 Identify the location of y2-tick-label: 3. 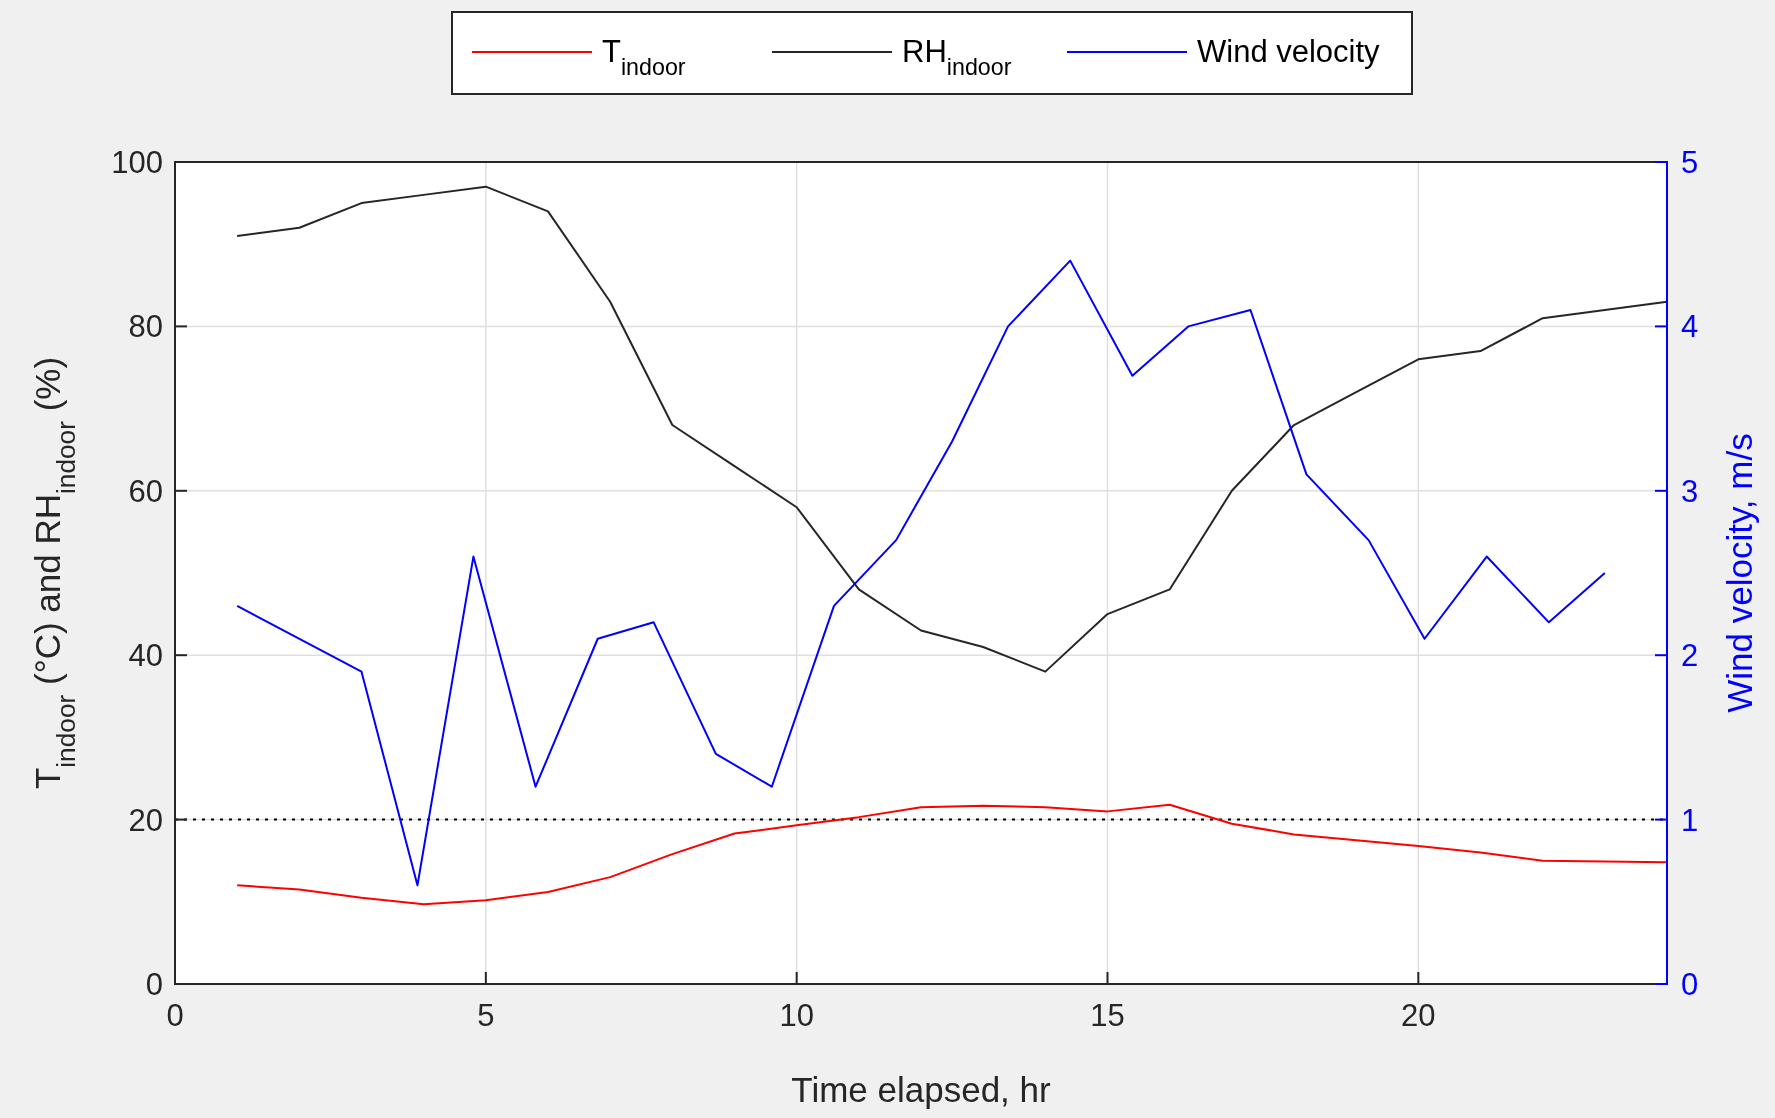
(1690, 491).